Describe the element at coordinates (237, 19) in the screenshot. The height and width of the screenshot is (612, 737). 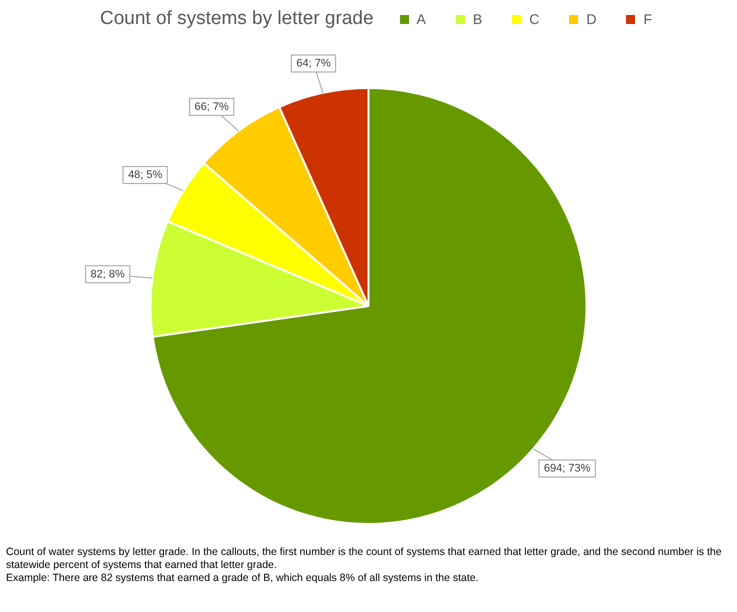
I see `chart-title: Count of systems by letter grade` at that location.